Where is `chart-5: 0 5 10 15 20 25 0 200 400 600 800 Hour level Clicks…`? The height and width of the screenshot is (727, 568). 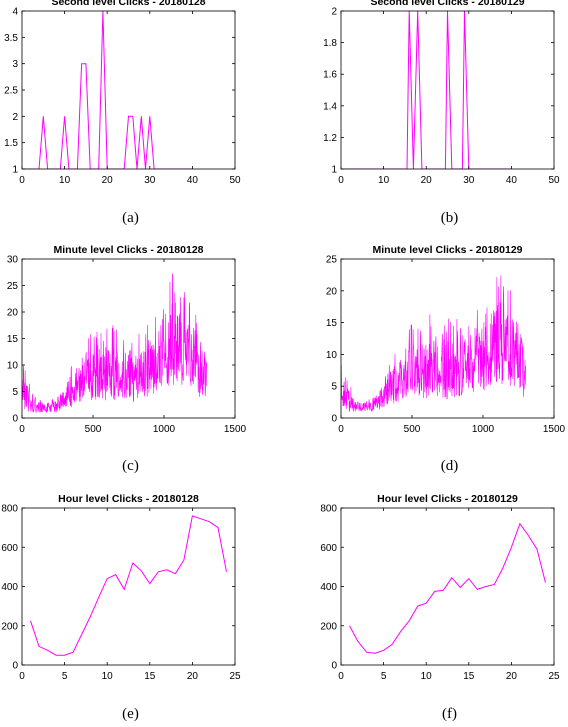
chart-5: 0 5 10 15 20 25 0 200 400 600 800 Hour level Clicks… is located at coordinates (121, 607).